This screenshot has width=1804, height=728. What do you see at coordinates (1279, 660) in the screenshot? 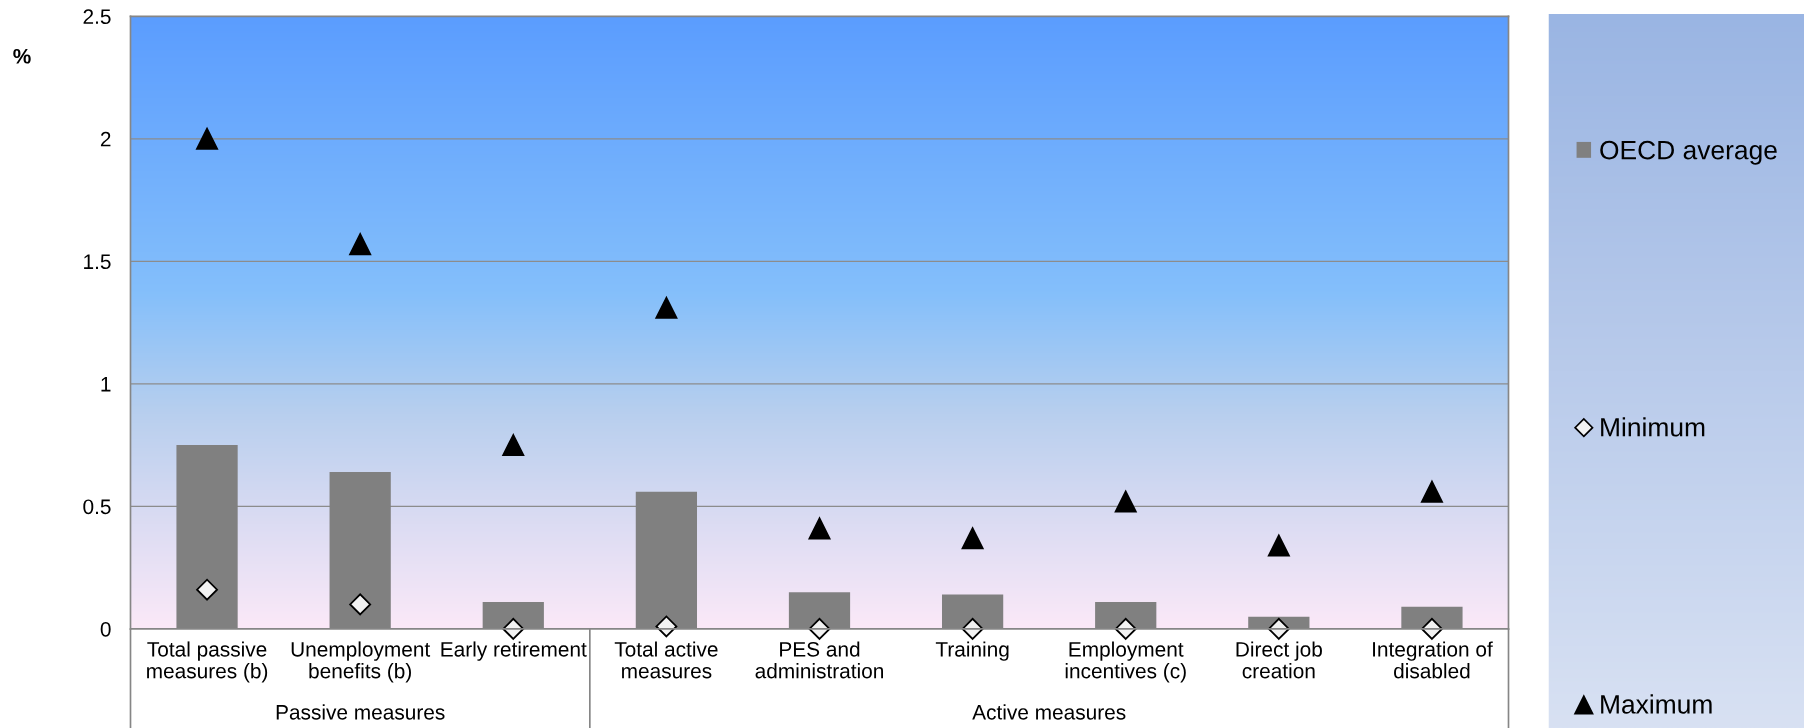
I see `x-tick-label: Direct job creation` at bounding box center [1279, 660].